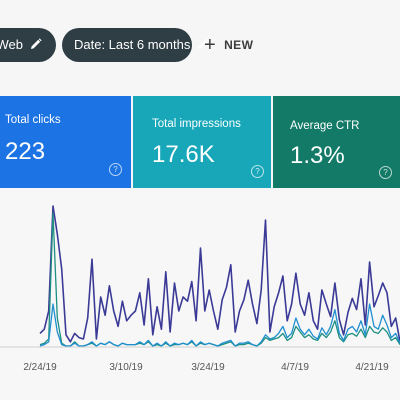 This screenshot has width=400, height=400. I want to click on plus-icon: +, so click(210, 45).